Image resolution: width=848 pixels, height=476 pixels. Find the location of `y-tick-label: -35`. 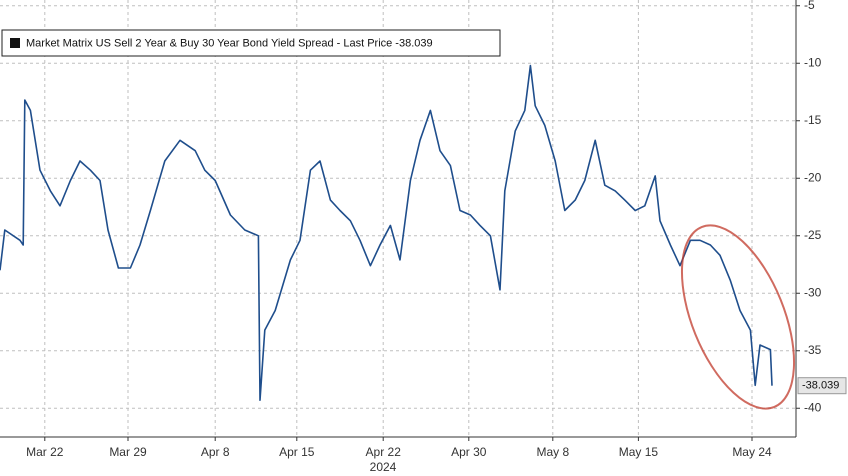

y-tick-label: -35 is located at coordinates (813, 350).